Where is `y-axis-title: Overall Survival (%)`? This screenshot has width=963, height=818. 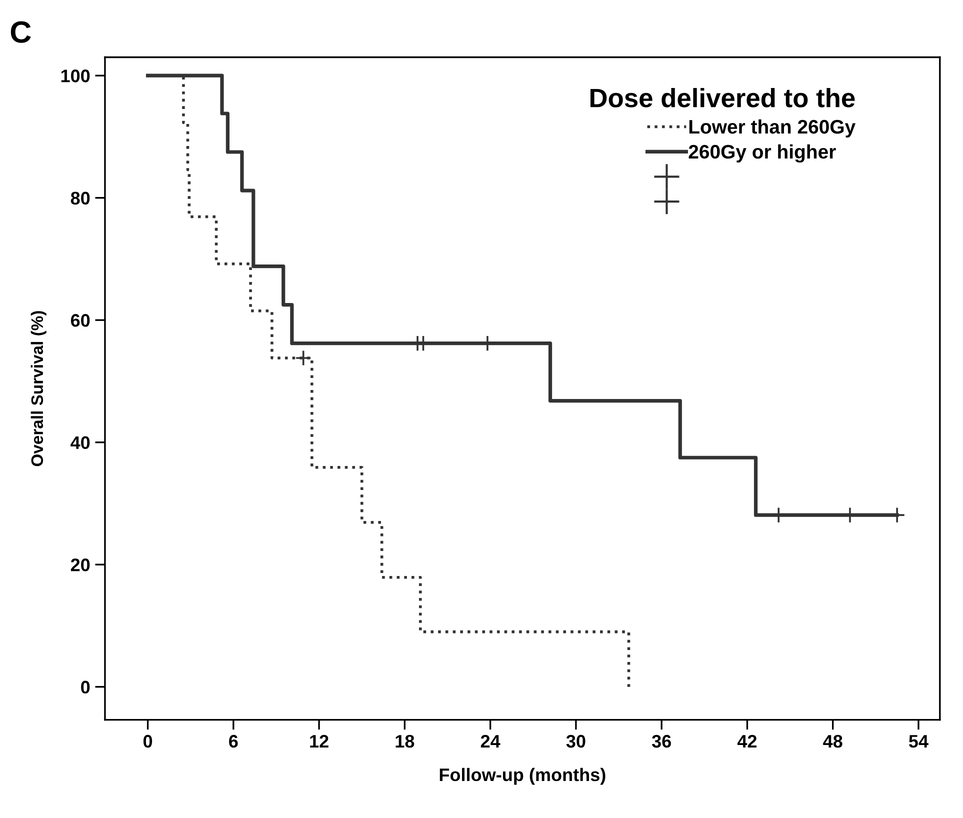 y-axis-title: Overall Survival (%) is located at coordinates (38, 388).